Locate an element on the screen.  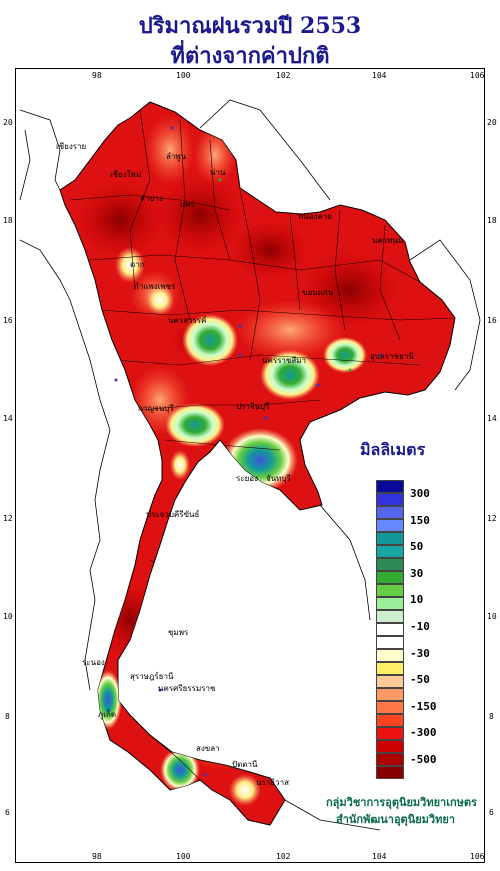
place-phrae: แพร่ is located at coordinates (187, 204).